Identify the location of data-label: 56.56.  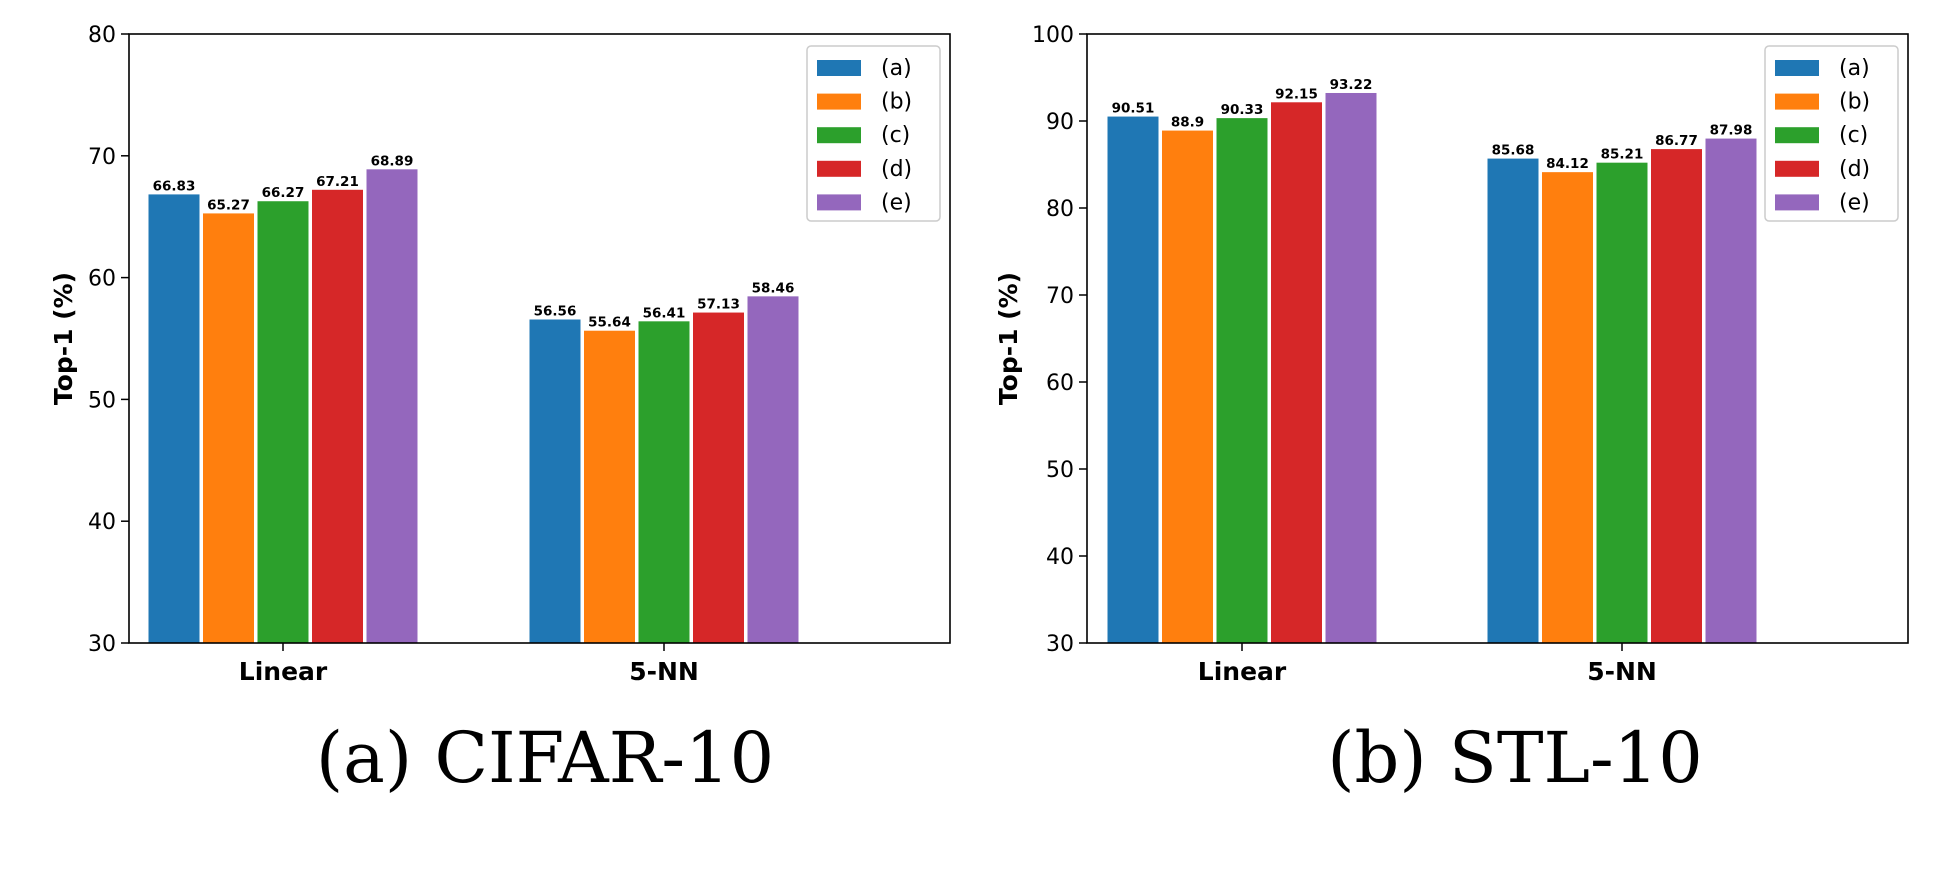
(555, 311).